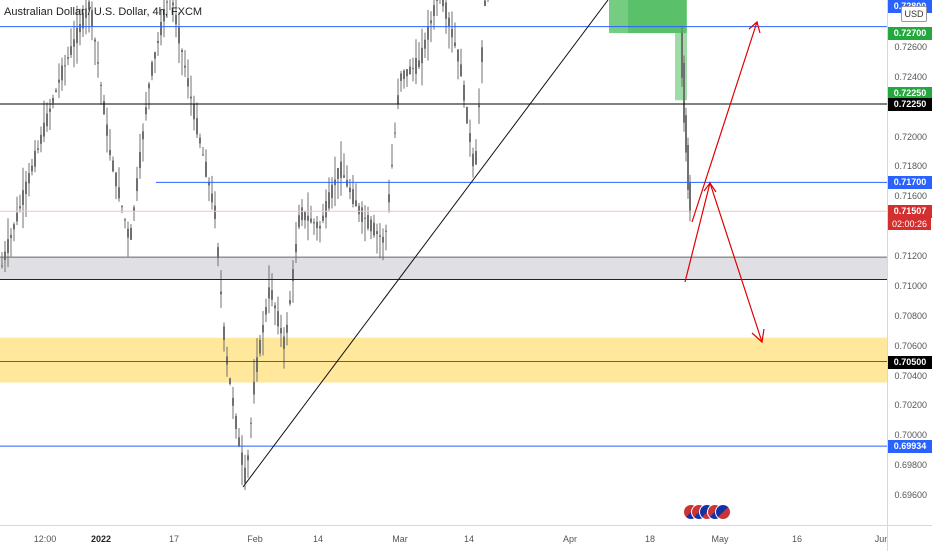 The image size is (932, 551). Describe the element at coordinates (910, 183) in the screenshot. I see `price-tag: 0.71700` at that location.